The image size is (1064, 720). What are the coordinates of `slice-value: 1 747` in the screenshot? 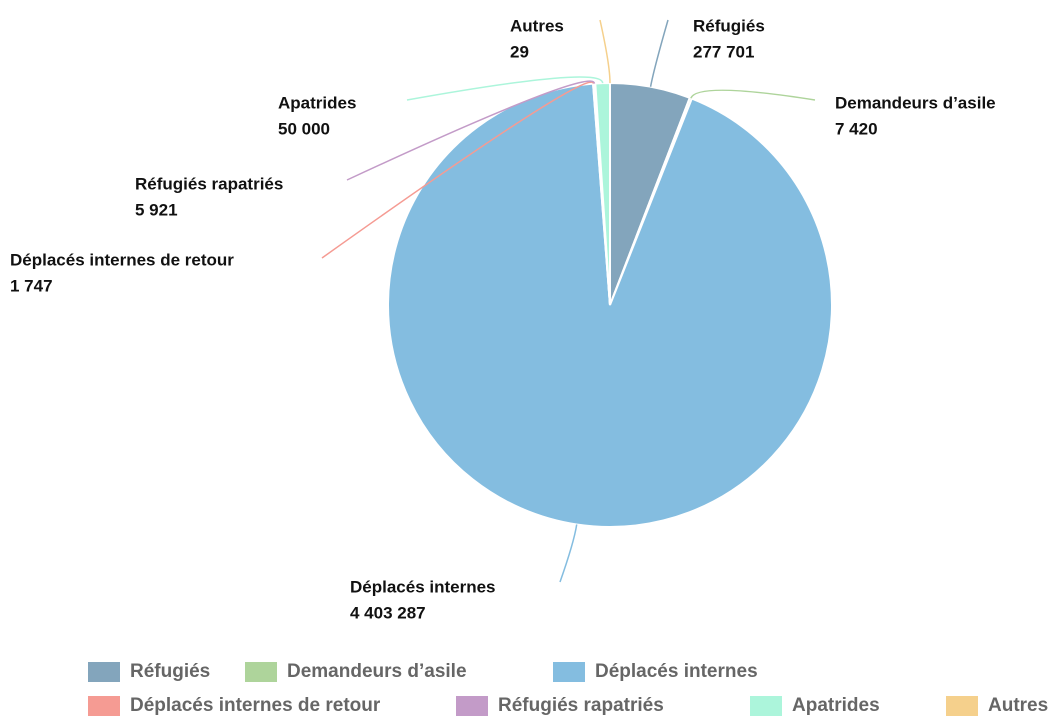 It's located at (31, 285).